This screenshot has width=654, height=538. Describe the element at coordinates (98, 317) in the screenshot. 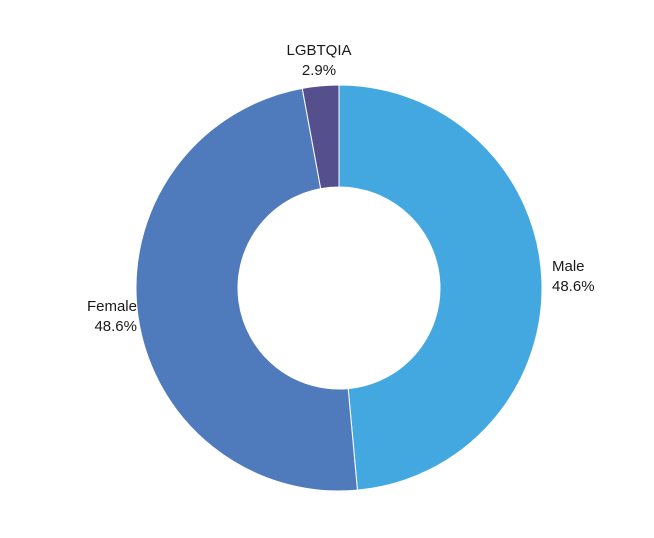

I see `slice-label-female: Female 48.6%` at that location.